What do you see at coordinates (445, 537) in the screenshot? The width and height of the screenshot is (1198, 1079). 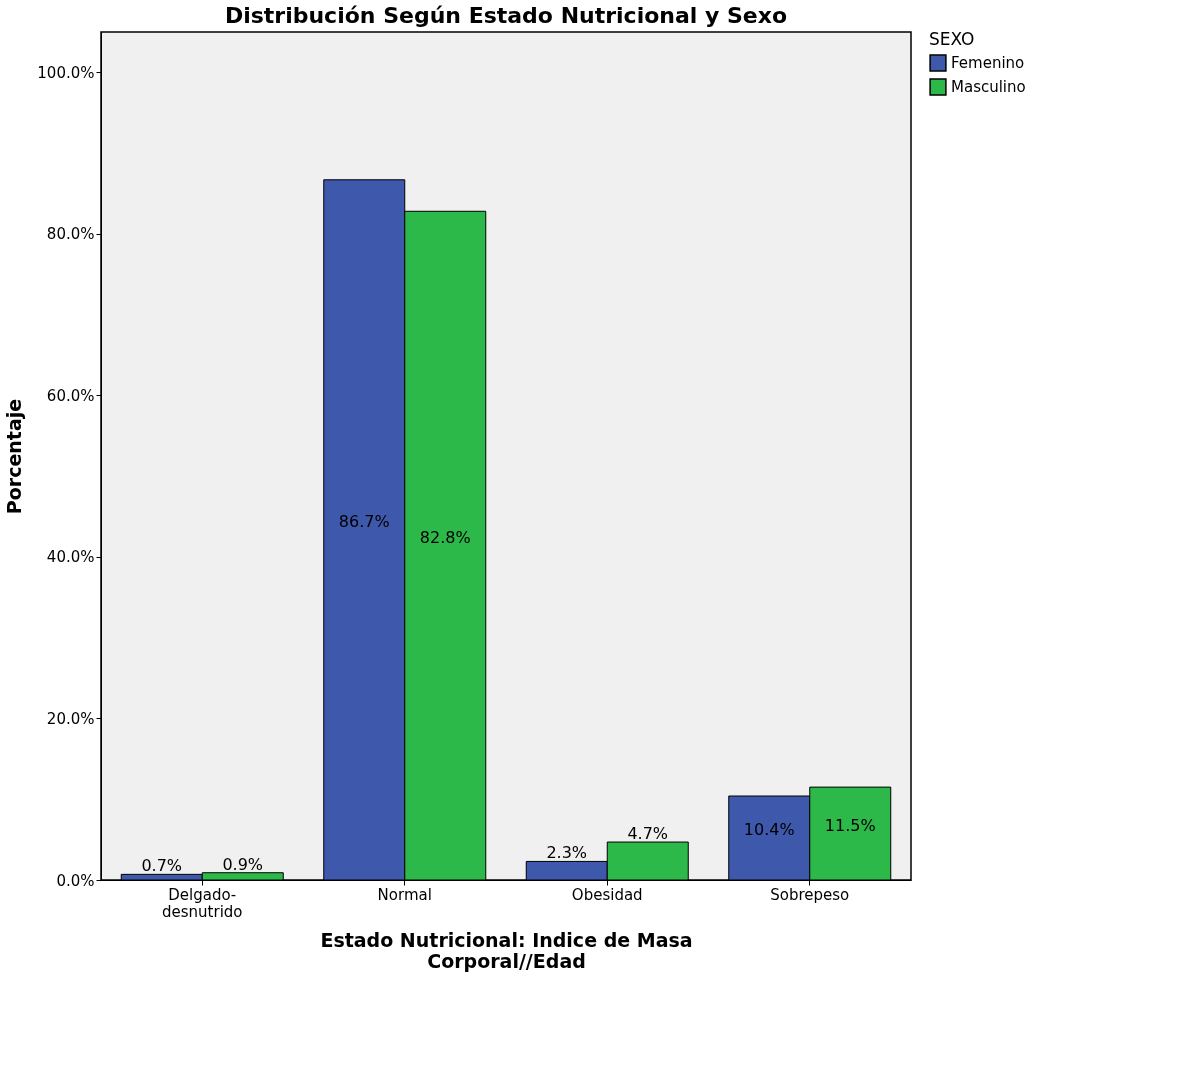 I see `data-label: 82.8%` at bounding box center [445, 537].